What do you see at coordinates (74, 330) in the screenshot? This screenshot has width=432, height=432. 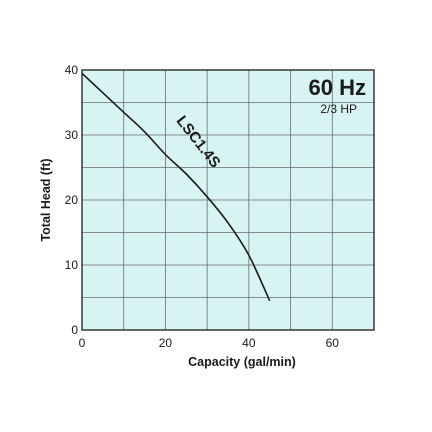 I see `y-tick-label: 0` at bounding box center [74, 330].